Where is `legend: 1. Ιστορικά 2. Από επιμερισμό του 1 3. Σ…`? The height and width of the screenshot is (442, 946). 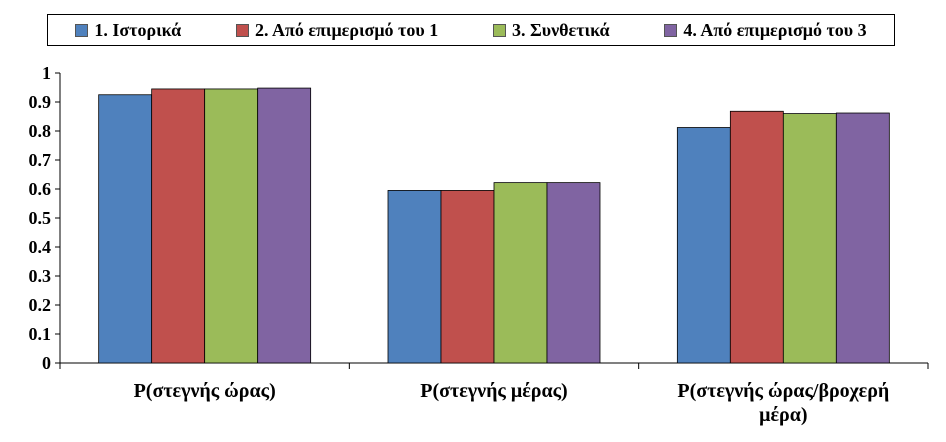
legend: 1. Ιστορικά 2. Από επιμερισμό του 1 3. Σ… is located at coordinates (471, 30).